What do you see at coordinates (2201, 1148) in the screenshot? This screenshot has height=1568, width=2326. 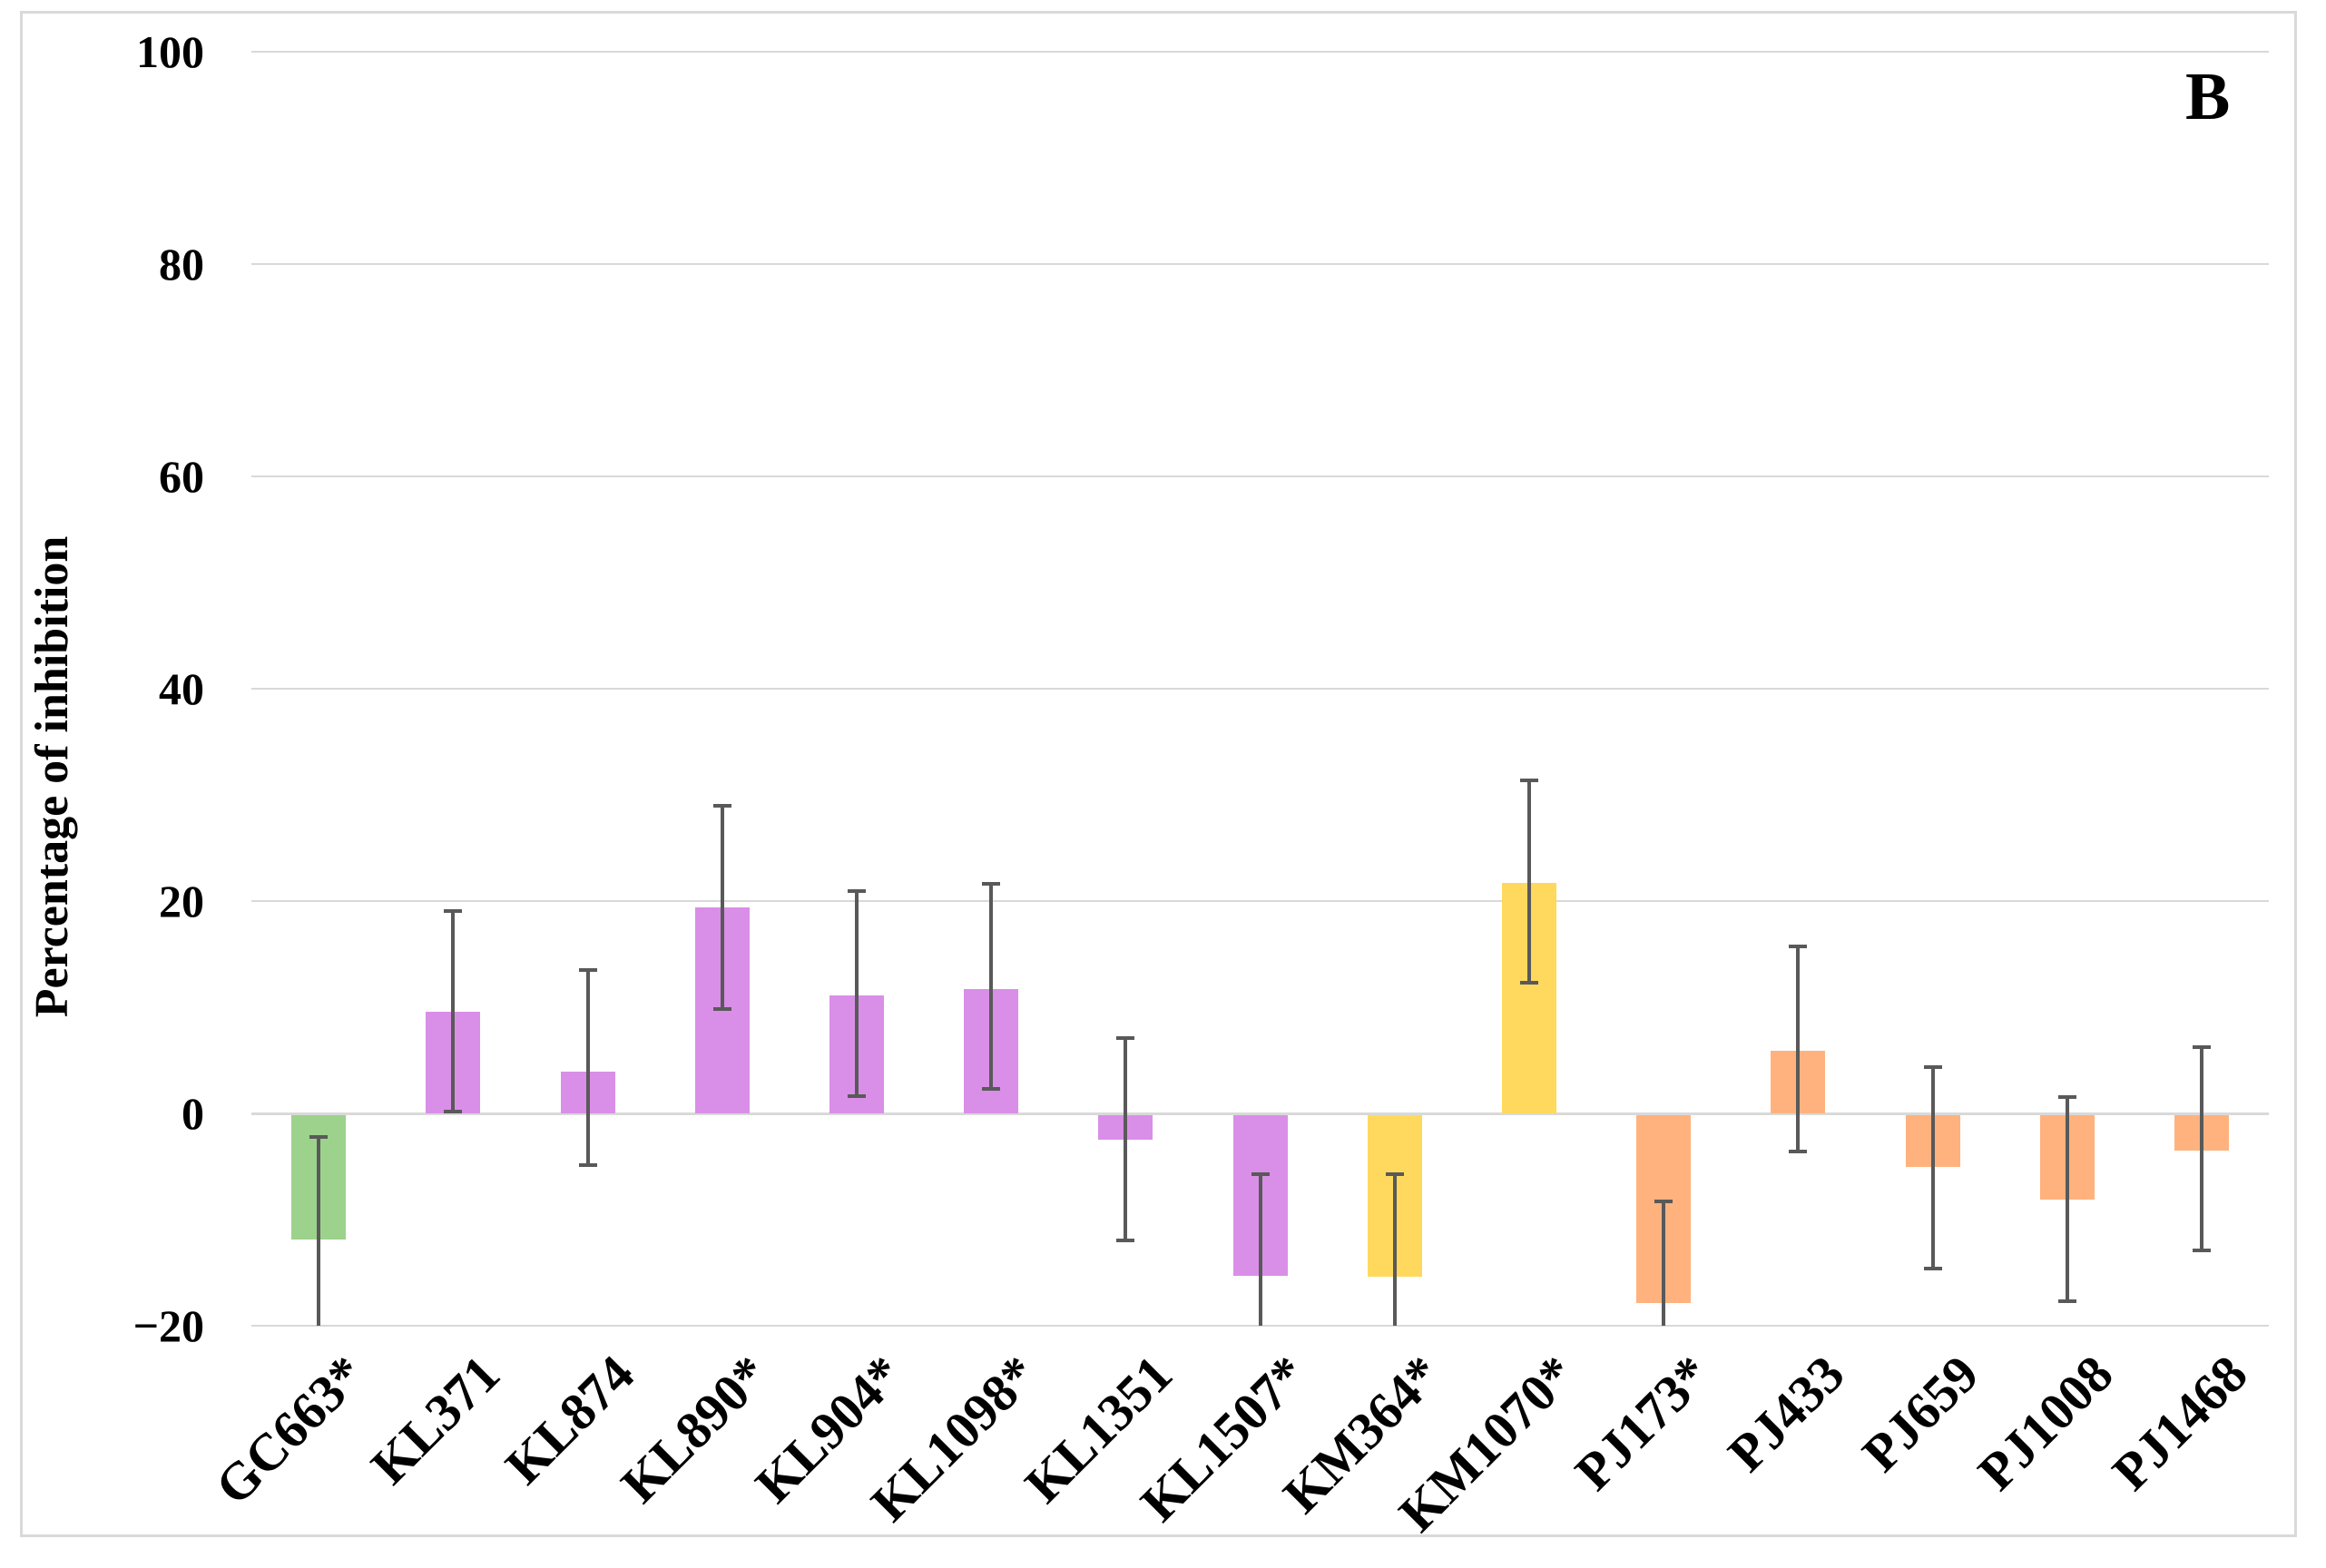 I see `error-bar-PJ1468` at bounding box center [2201, 1148].